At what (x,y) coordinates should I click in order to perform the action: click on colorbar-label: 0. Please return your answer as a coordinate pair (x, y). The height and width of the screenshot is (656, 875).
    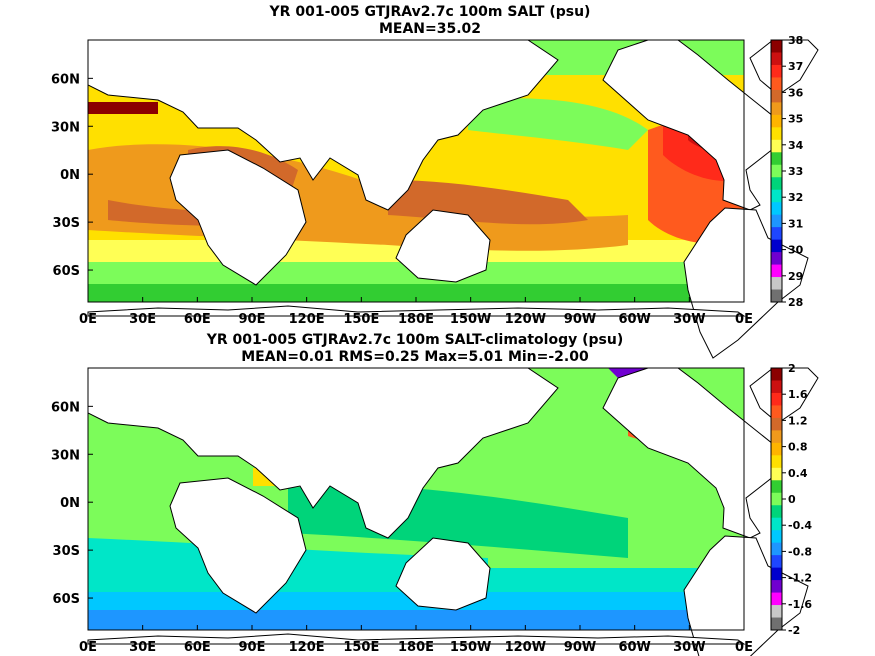
    Looking at the image, I should click on (792, 499).